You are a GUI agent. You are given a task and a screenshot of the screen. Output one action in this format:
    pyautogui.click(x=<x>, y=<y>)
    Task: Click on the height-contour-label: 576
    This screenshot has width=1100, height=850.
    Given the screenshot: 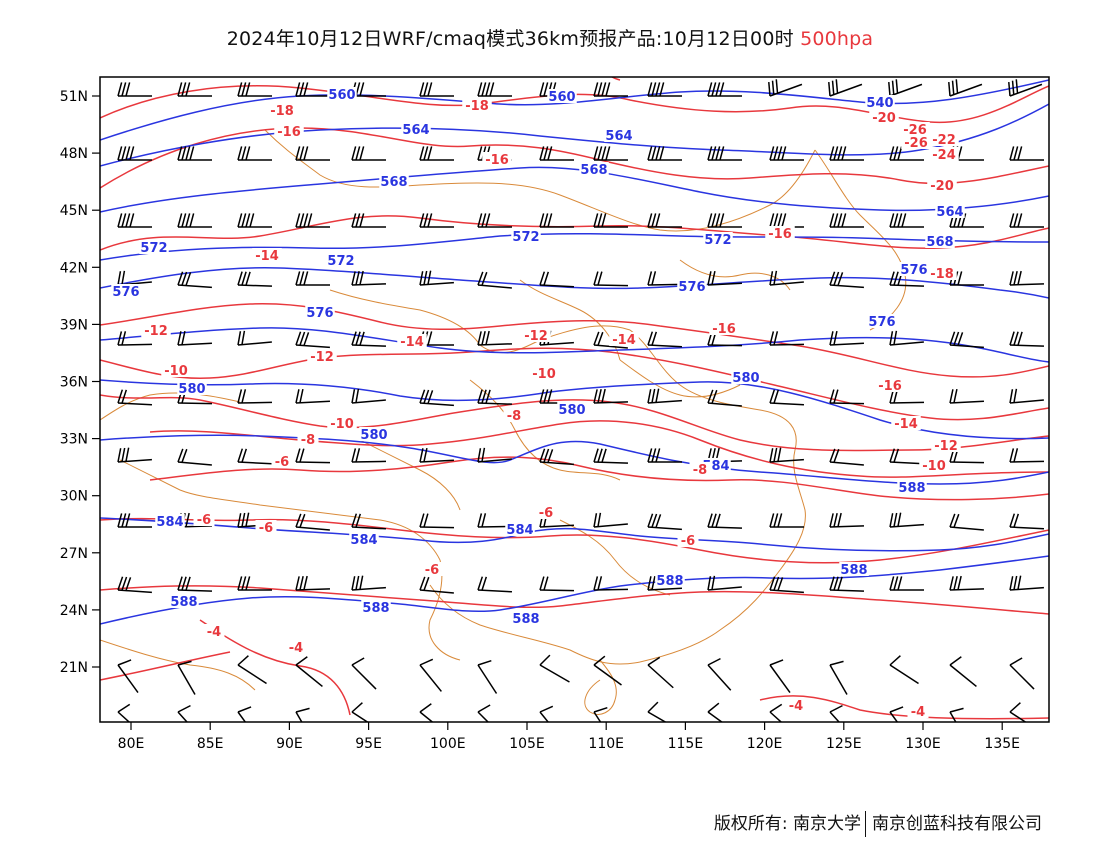 What is the action you would take?
    pyautogui.click(x=913, y=270)
    